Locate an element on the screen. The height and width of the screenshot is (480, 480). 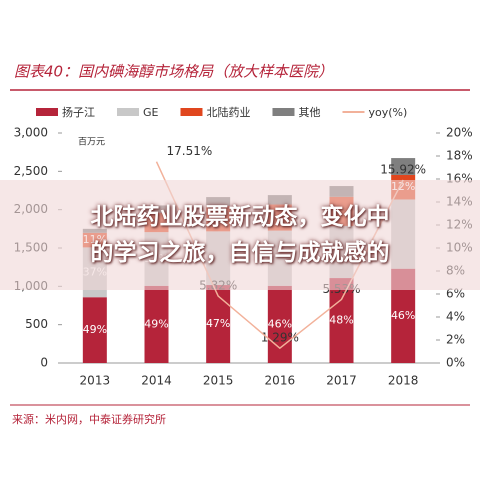
legend-label: yoy(%) is located at coordinates (387, 112).